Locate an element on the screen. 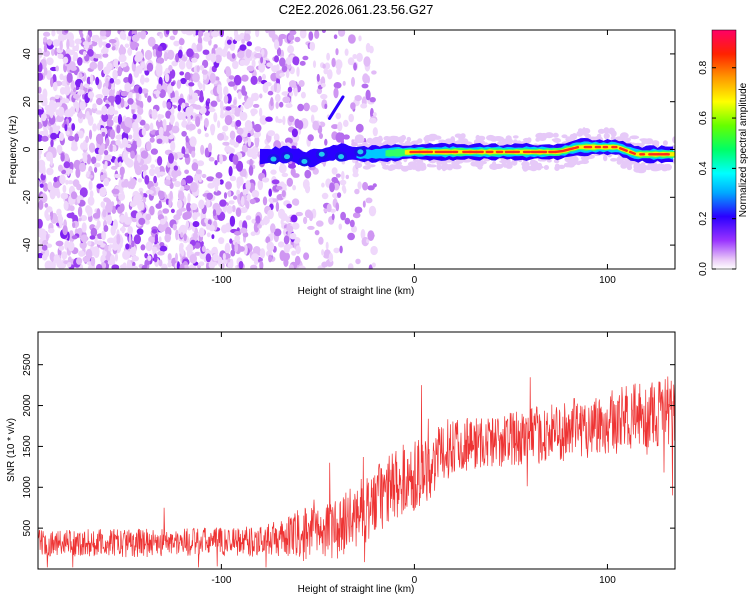 The image size is (750, 600). colorbar-tick-label: 0.6 is located at coordinates (703, 118).